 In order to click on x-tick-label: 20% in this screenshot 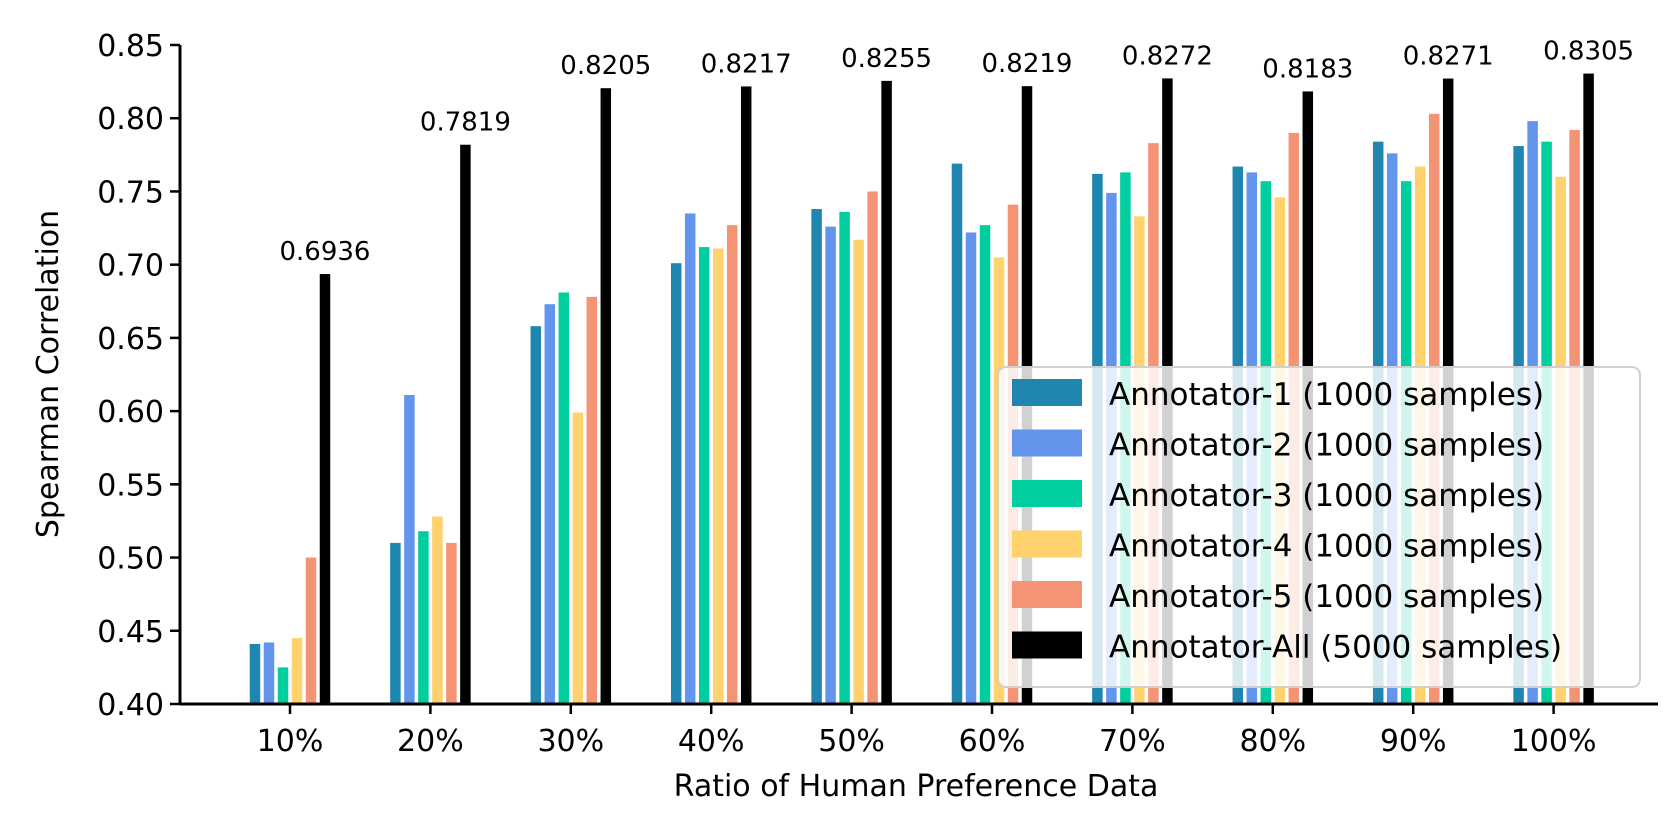, I will do `click(430, 741)`.